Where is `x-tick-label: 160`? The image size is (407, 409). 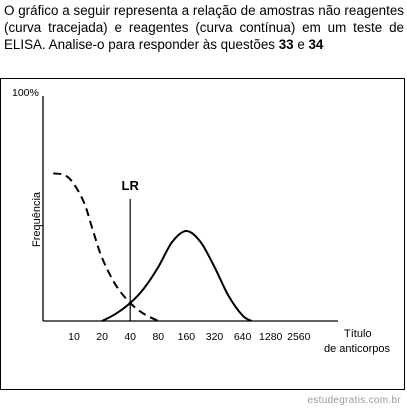 x-tick-label: 160 is located at coordinates (187, 337).